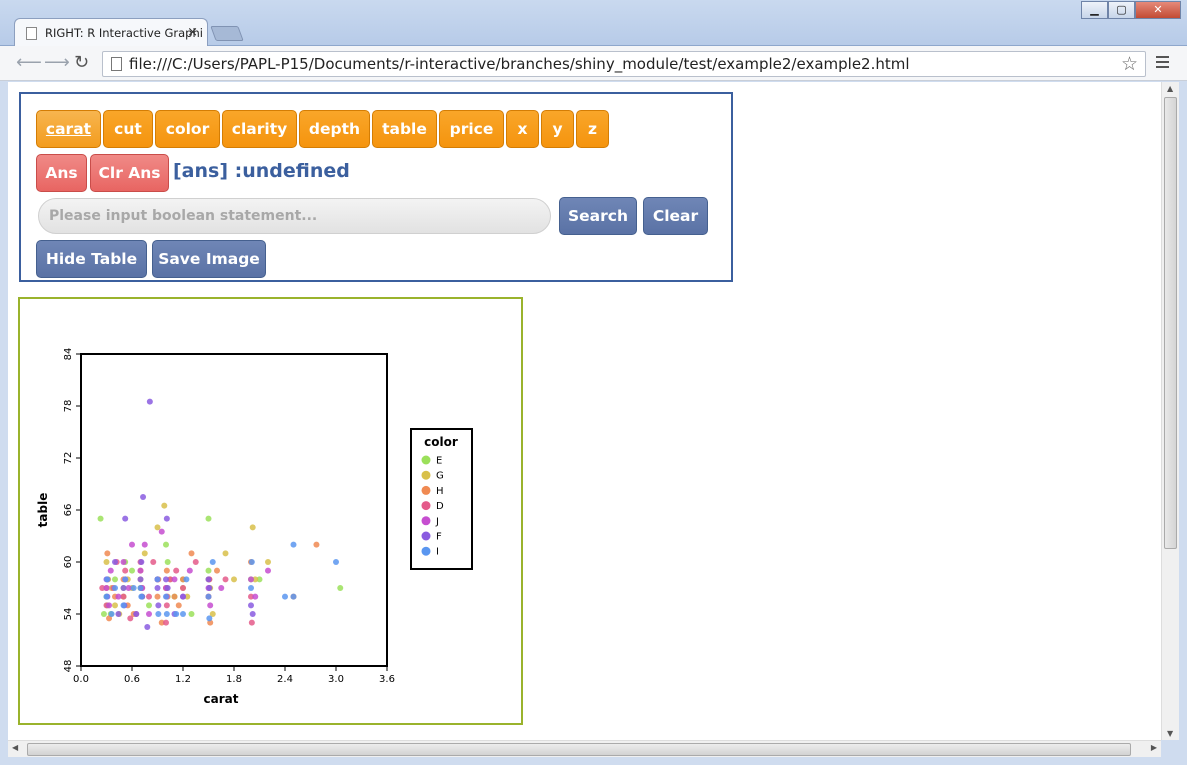 The width and height of the screenshot is (1187, 765). I want to click on vertical-scrollbar: ▲ ▼, so click(1170, 411).